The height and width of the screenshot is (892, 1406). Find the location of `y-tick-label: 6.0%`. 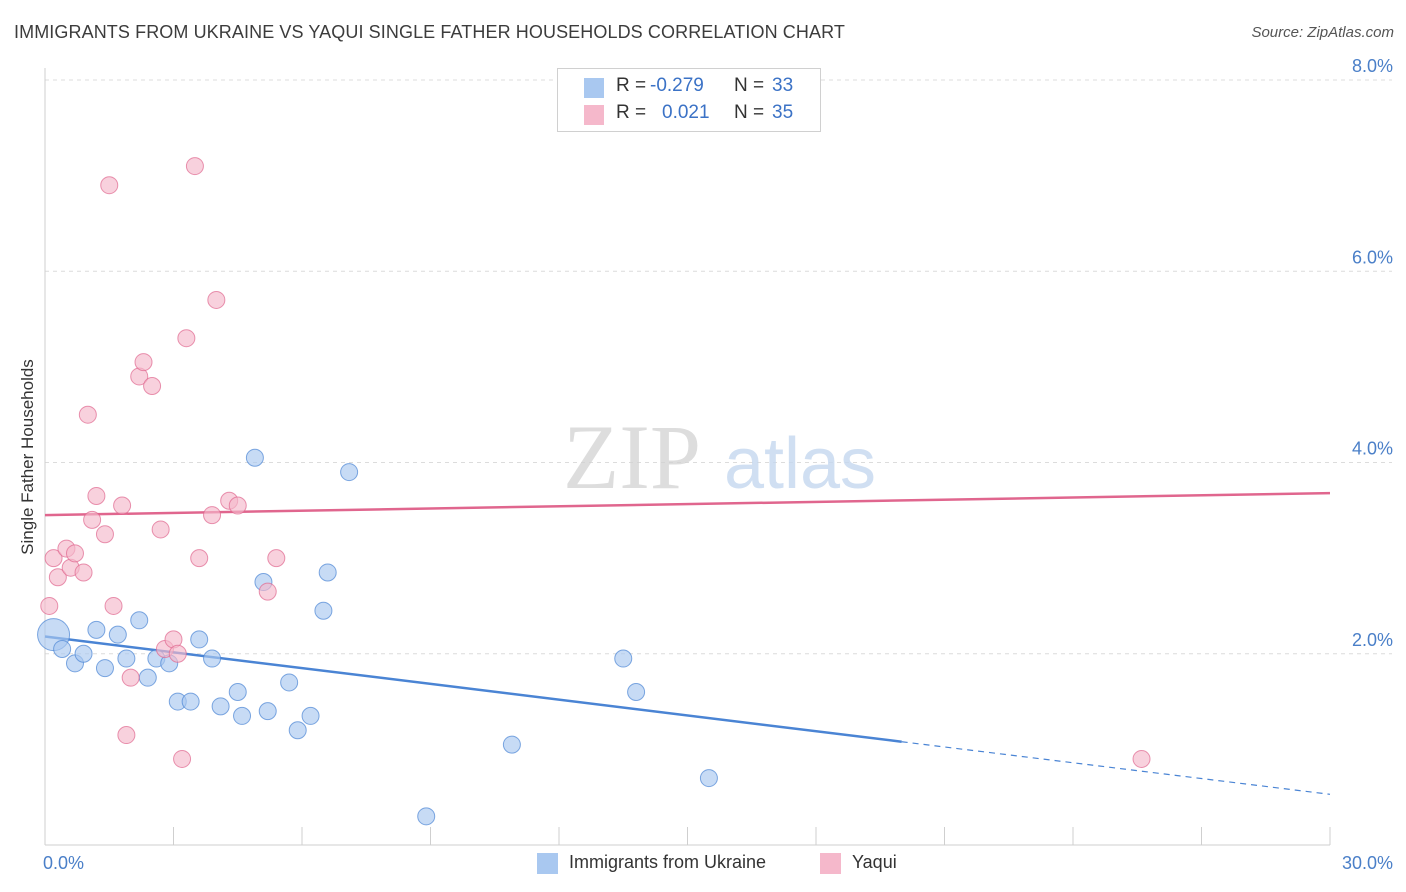

y-tick-label: 6.0% is located at coordinates (1372, 257).